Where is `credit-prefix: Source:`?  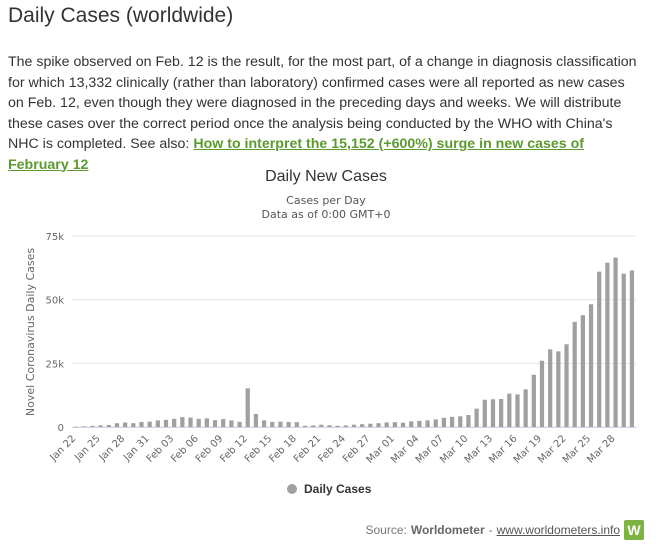
credit-prefix: Source: is located at coordinates (386, 530).